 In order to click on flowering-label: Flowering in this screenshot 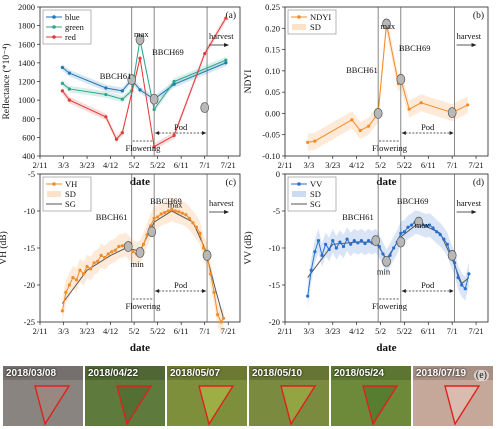, I will do `click(143, 148)`.